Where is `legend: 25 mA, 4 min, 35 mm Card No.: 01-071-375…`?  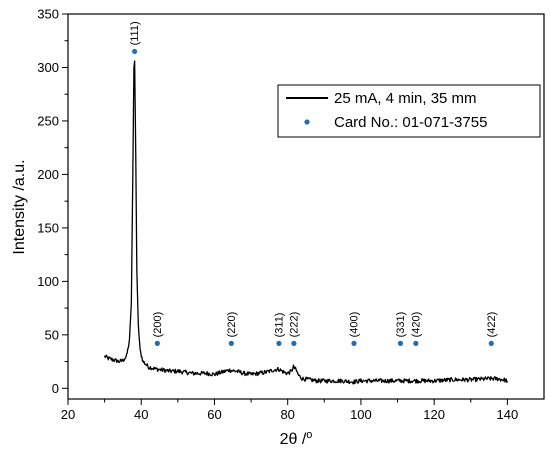
legend: 25 mA, 4 min, 35 mm Card No.: 01-071-375… is located at coordinates (409, 111).